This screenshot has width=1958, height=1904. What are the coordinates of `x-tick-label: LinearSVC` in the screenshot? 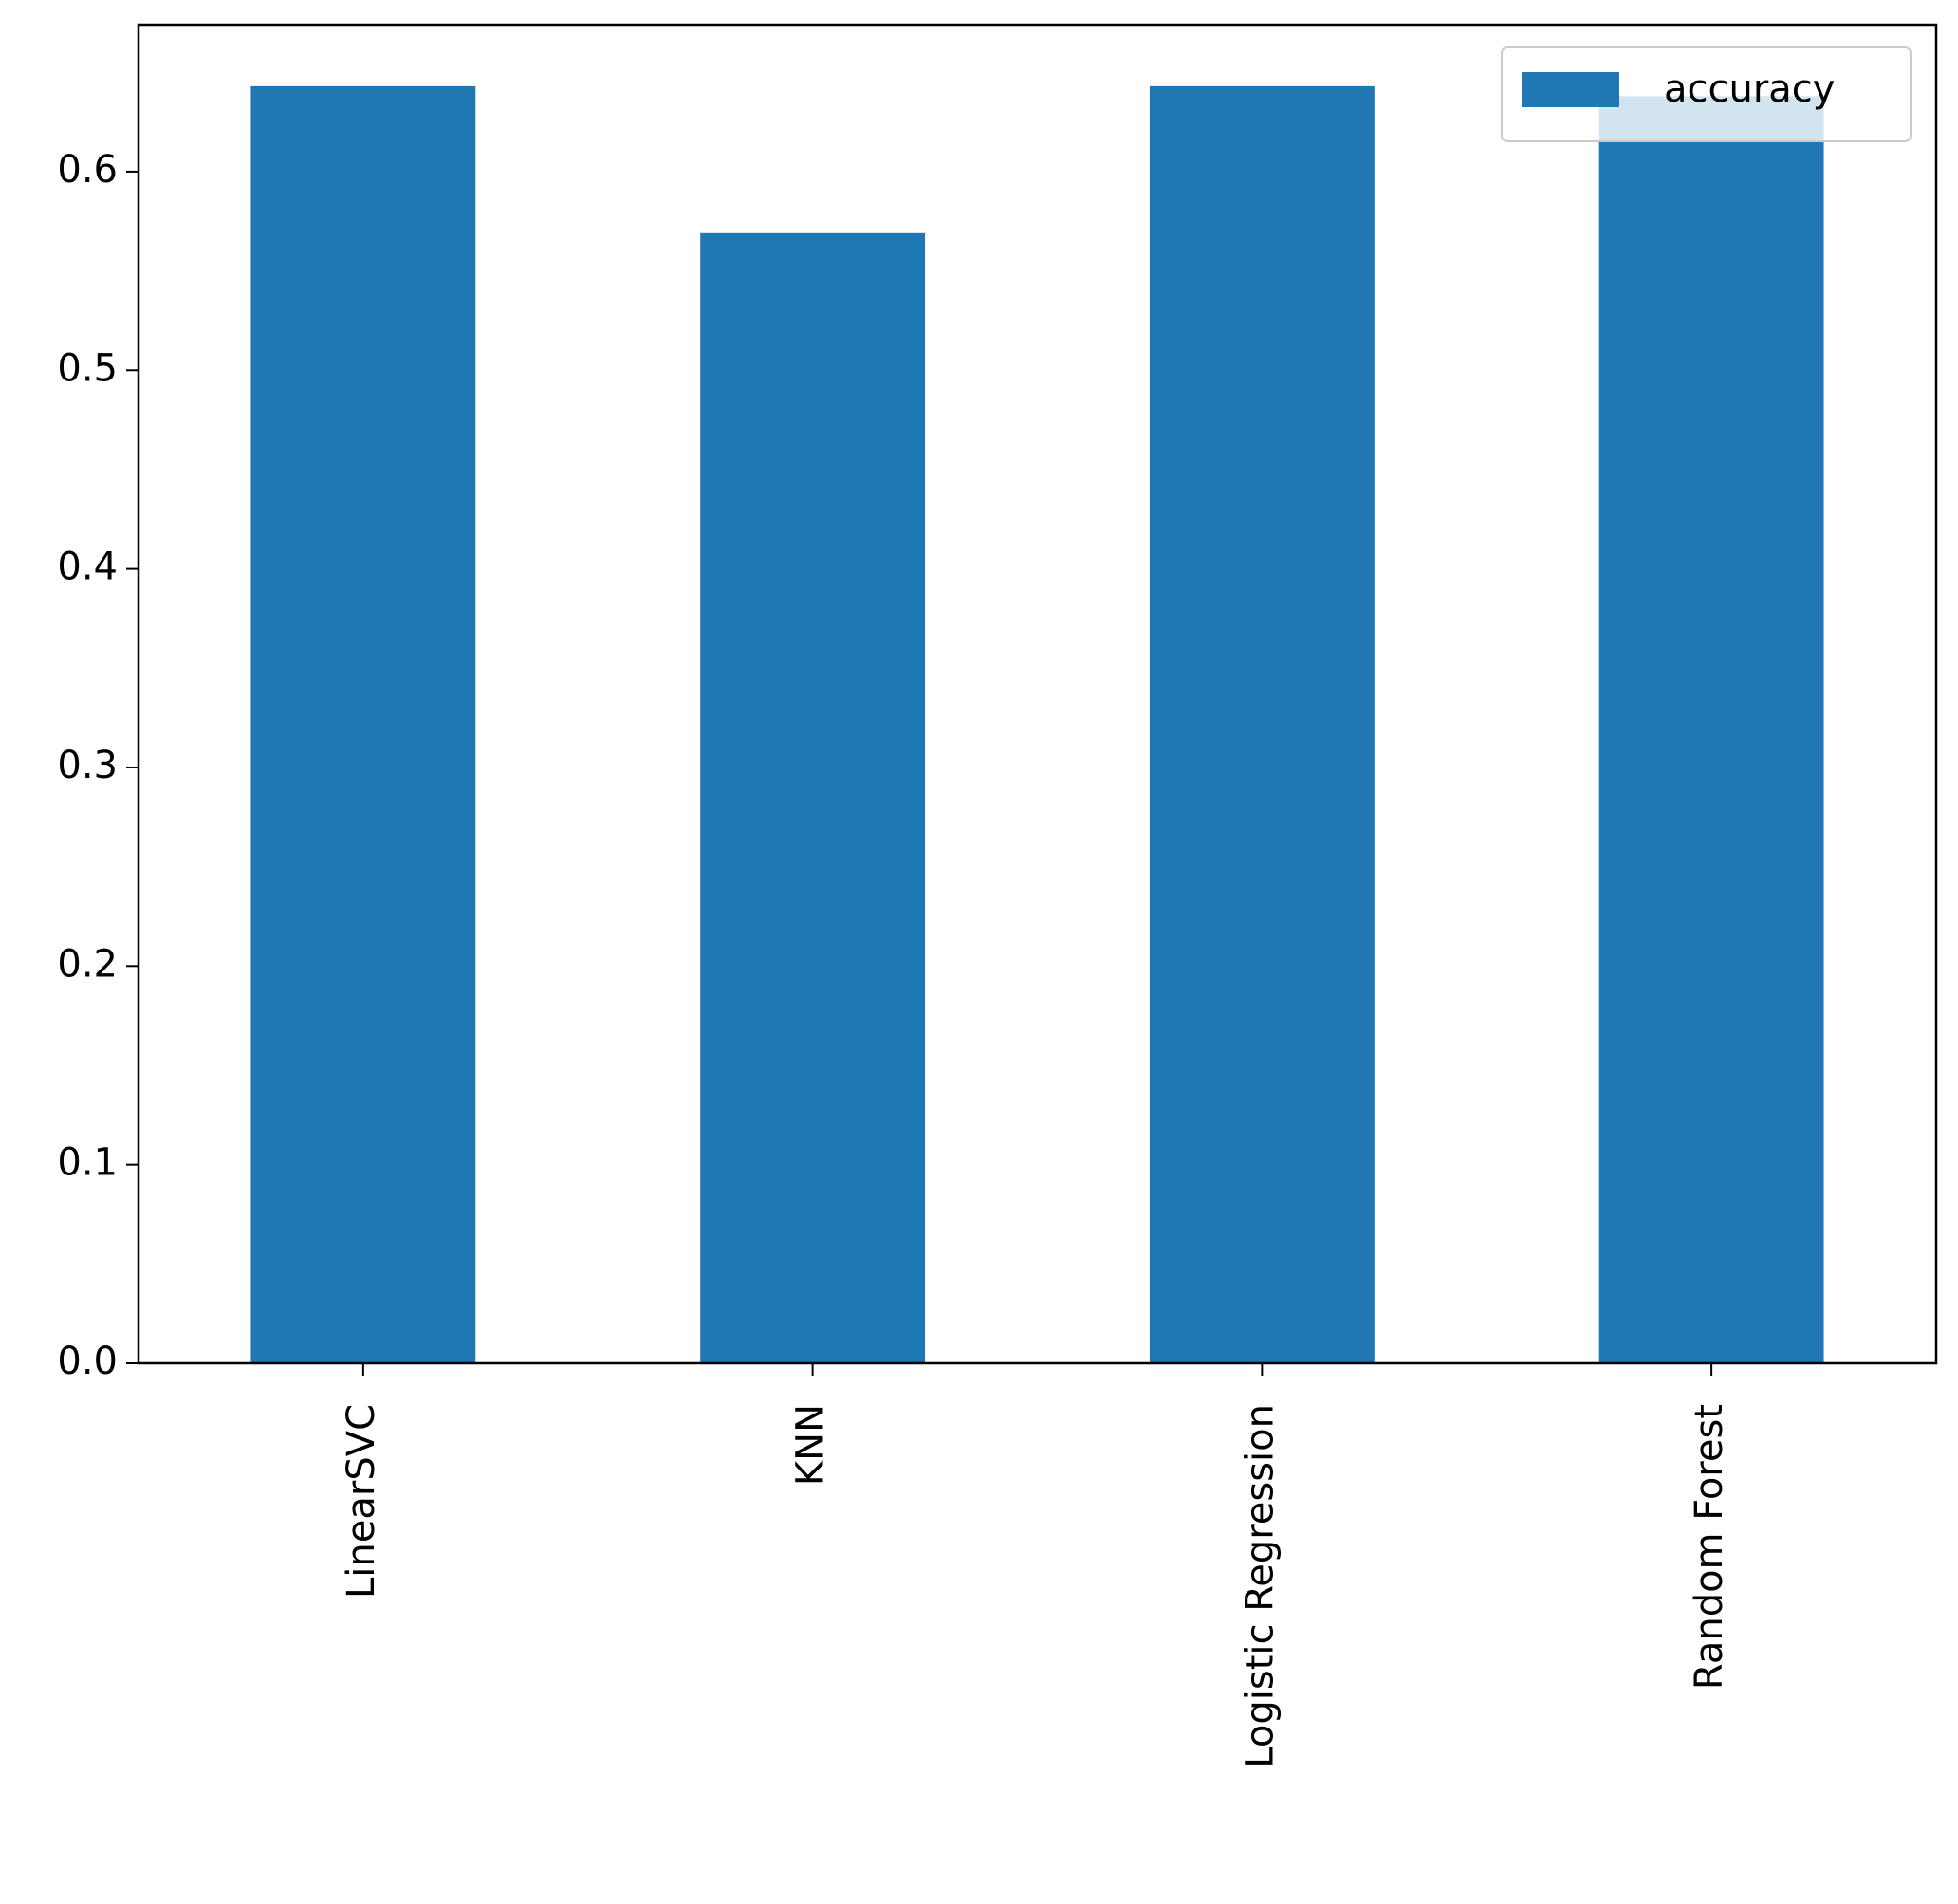 It's located at (362, 1501).